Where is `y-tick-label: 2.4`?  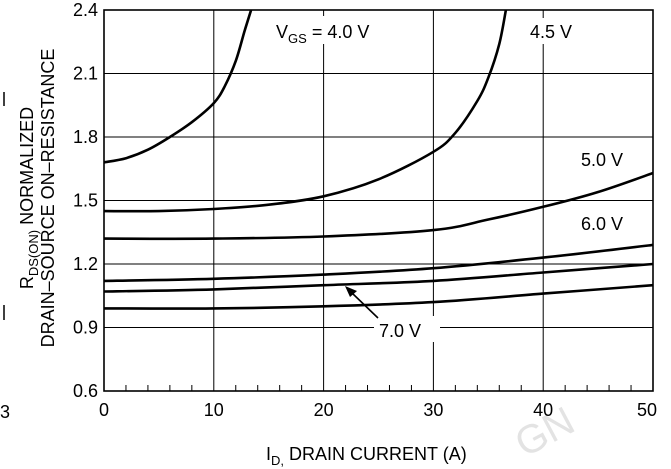 y-tick-label: 2.4 is located at coordinates (85, 10).